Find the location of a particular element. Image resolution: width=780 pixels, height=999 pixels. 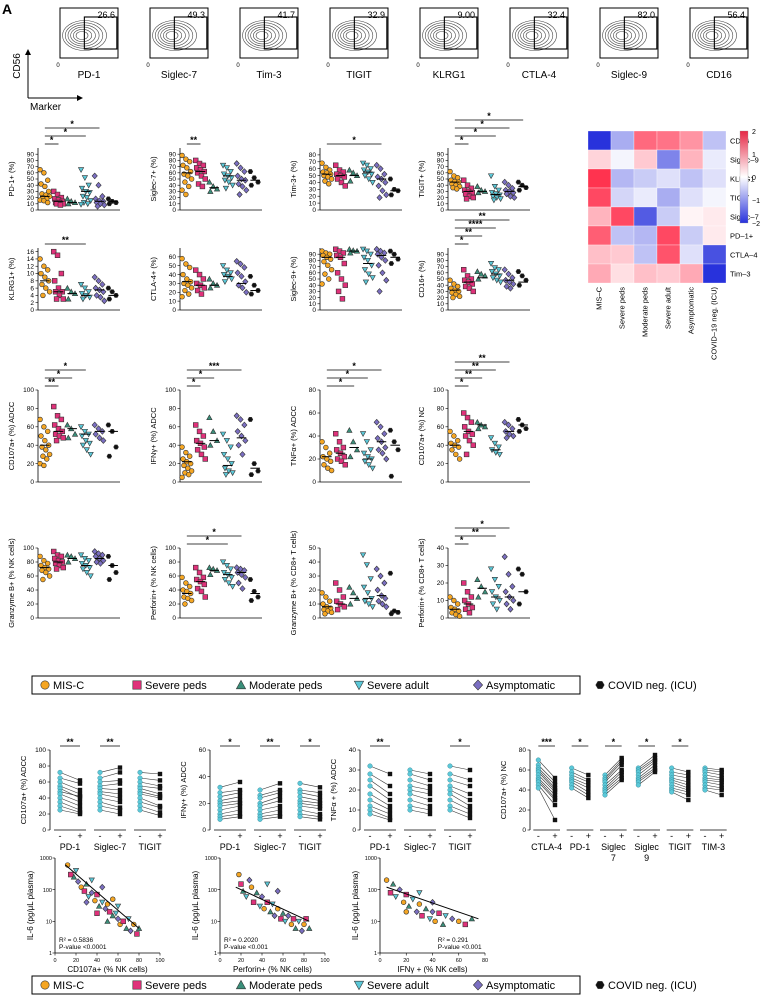

y-tick-label: 20 is located at coordinates (441, 583).